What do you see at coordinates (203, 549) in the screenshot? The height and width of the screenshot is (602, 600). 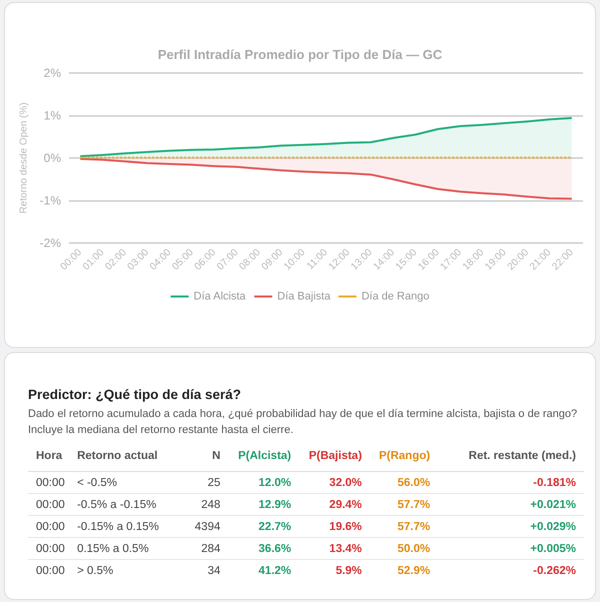 I see `text: 284` at bounding box center [203, 549].